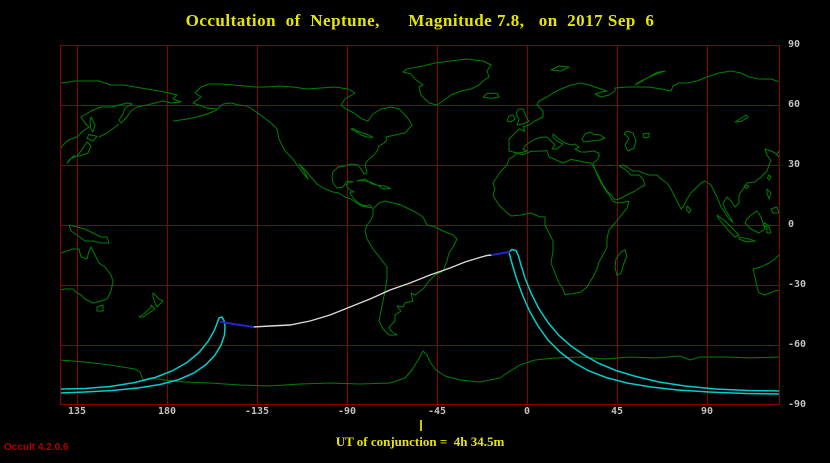 This screenshot has height=463, width=830. I want to click on lat-label: -90, so click(797, 404).